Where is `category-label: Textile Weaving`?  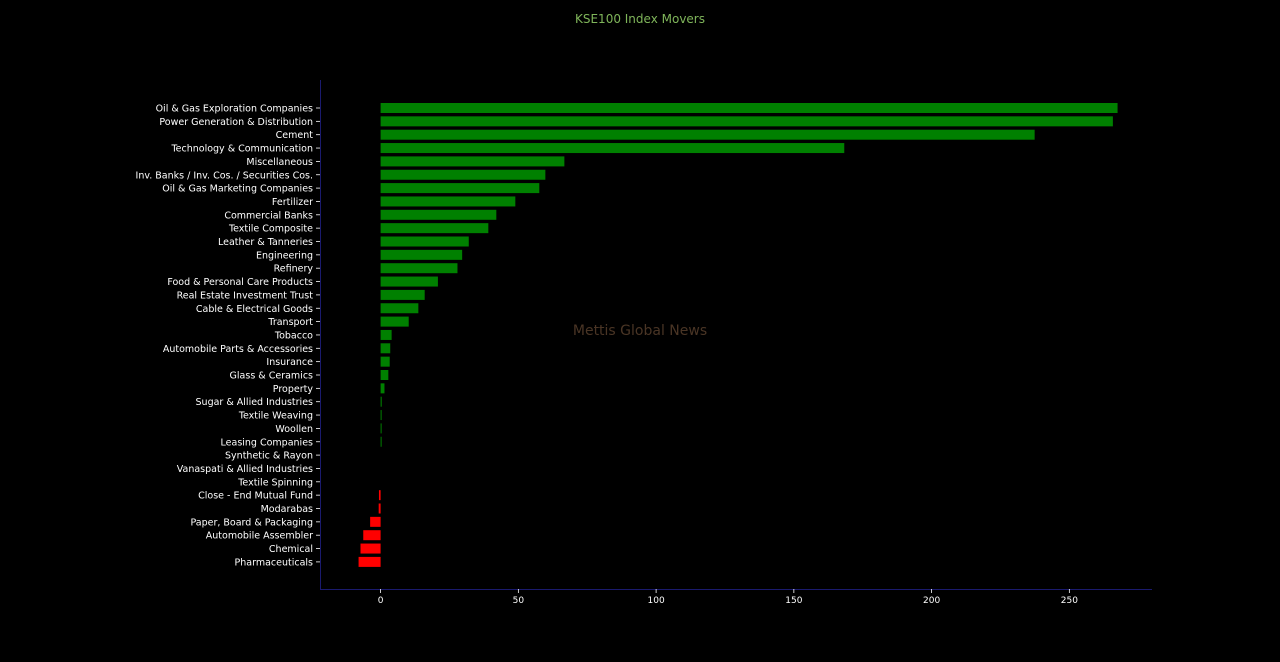 category-label: Textile Weaving is located at coordinates (275, 416).